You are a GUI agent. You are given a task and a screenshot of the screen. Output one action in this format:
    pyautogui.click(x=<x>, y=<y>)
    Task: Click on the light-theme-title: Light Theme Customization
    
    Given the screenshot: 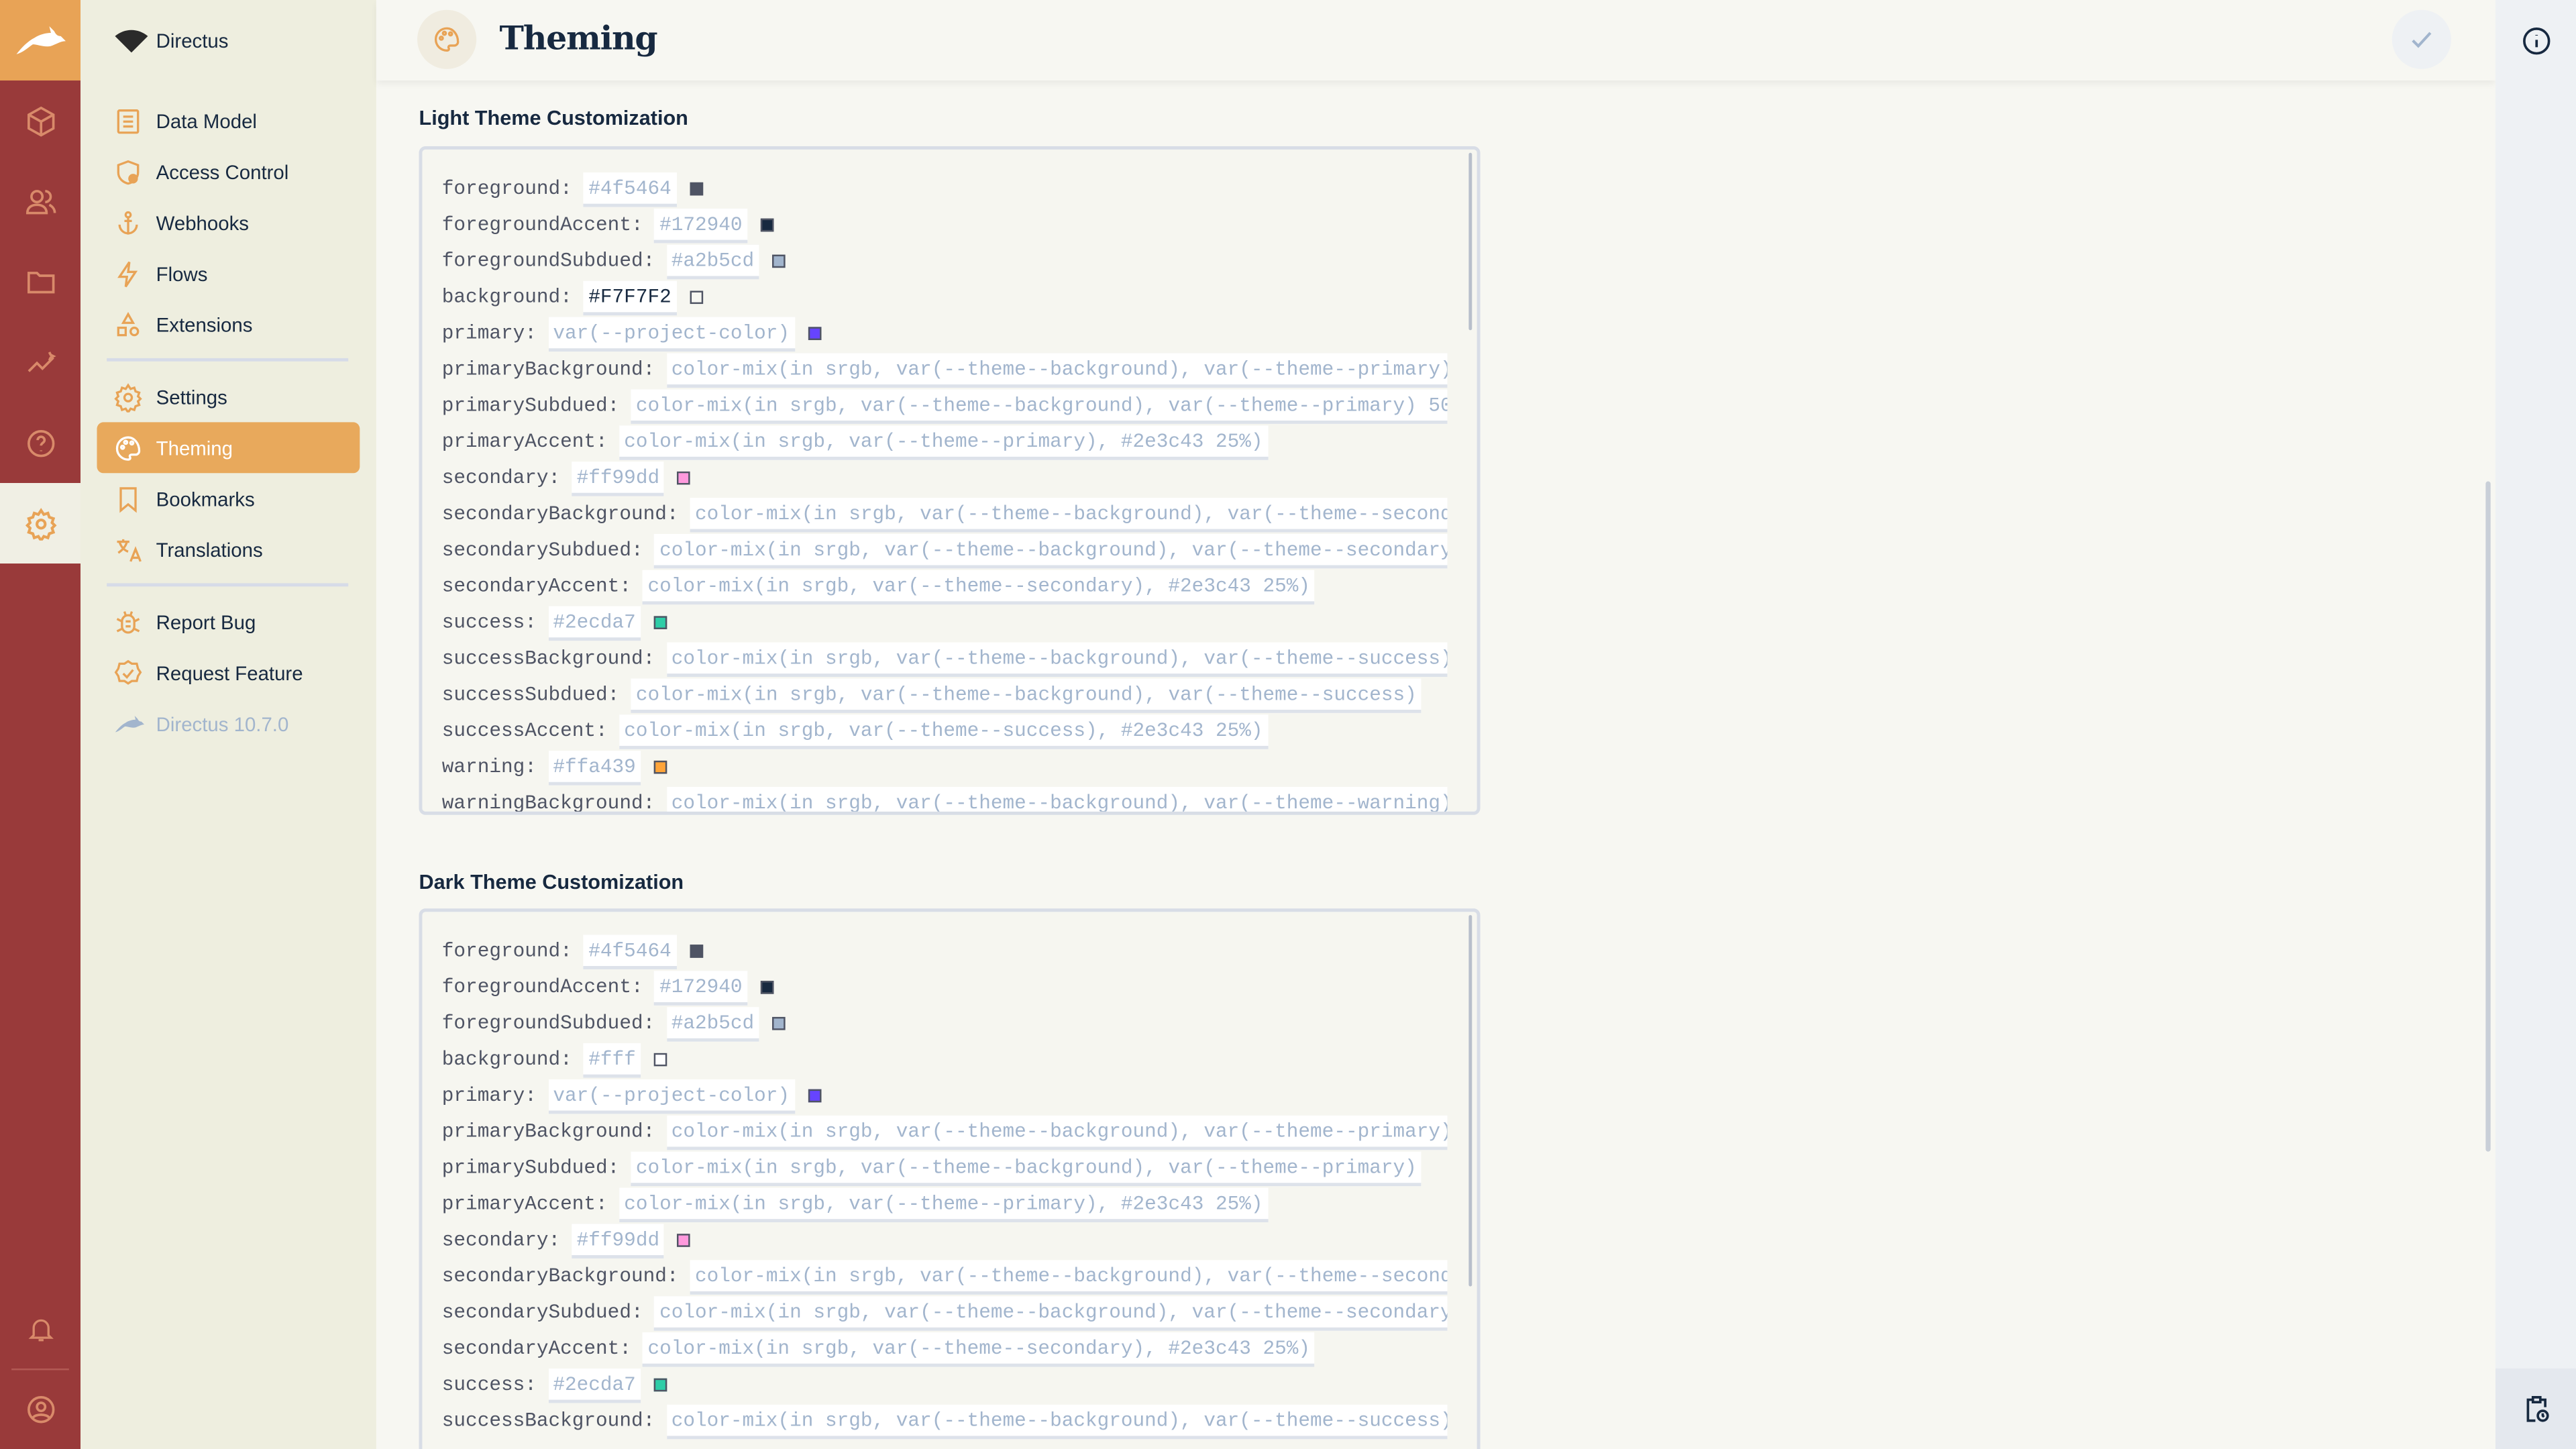 What is the action you would take?
    pyautogui.click(x=553, y=118)
    